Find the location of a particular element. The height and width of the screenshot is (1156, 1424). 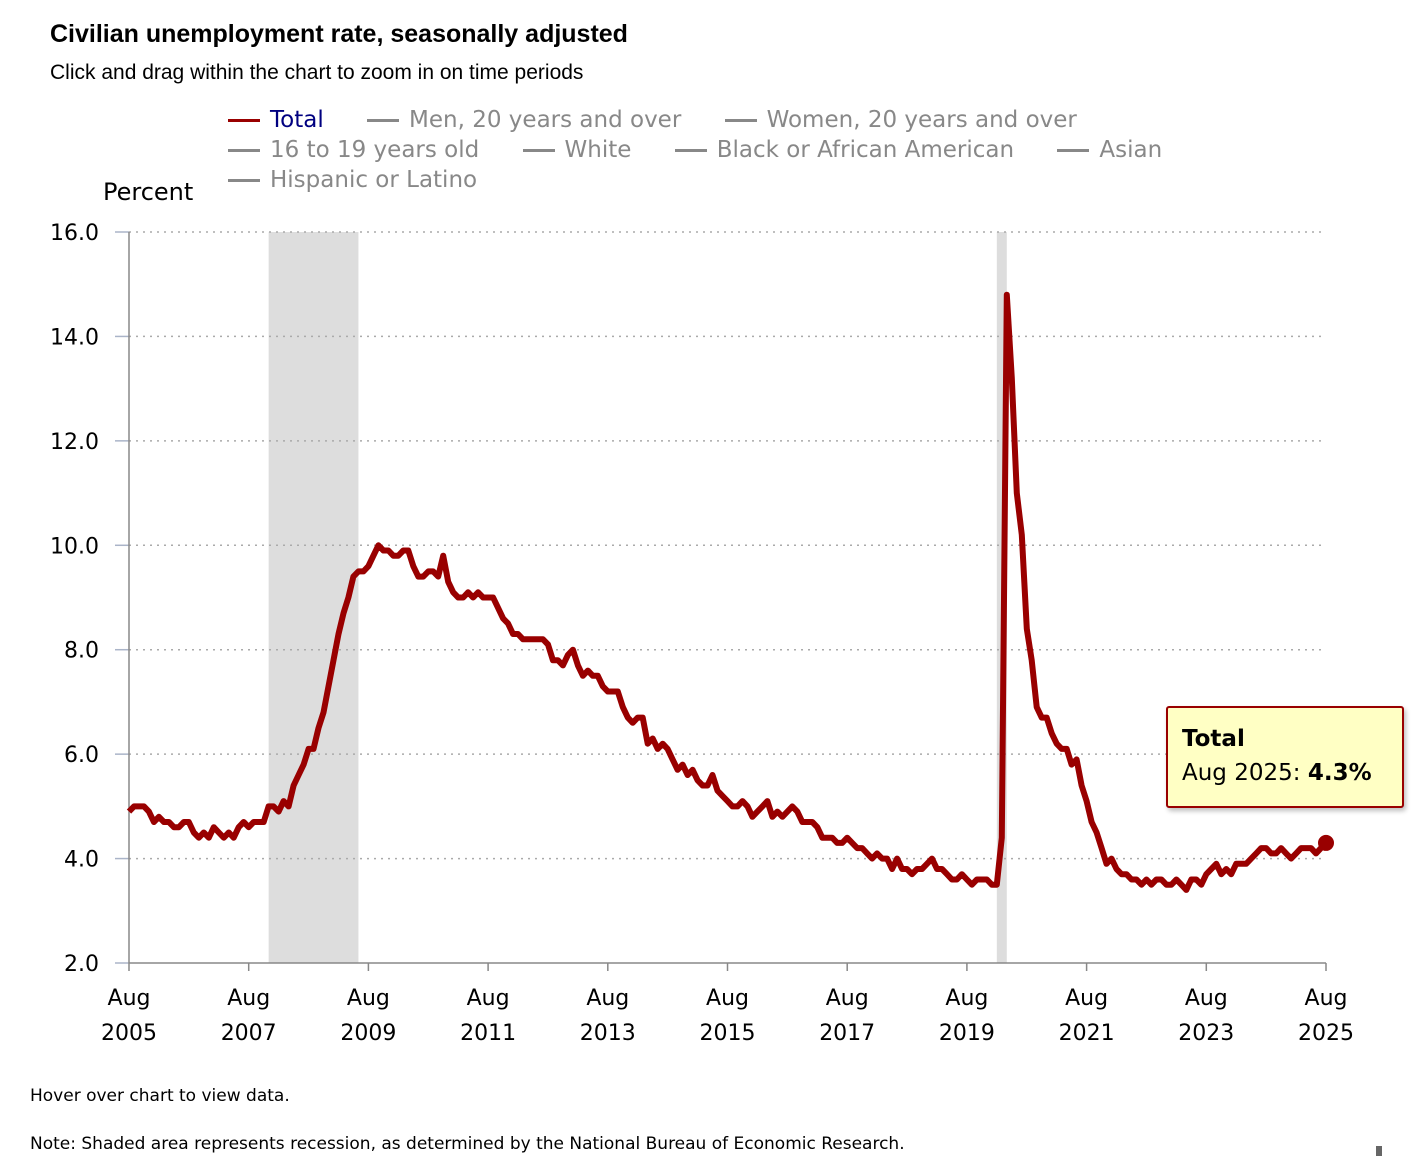

y-tick-label: 10.0 is located at coordinates (74, 546).